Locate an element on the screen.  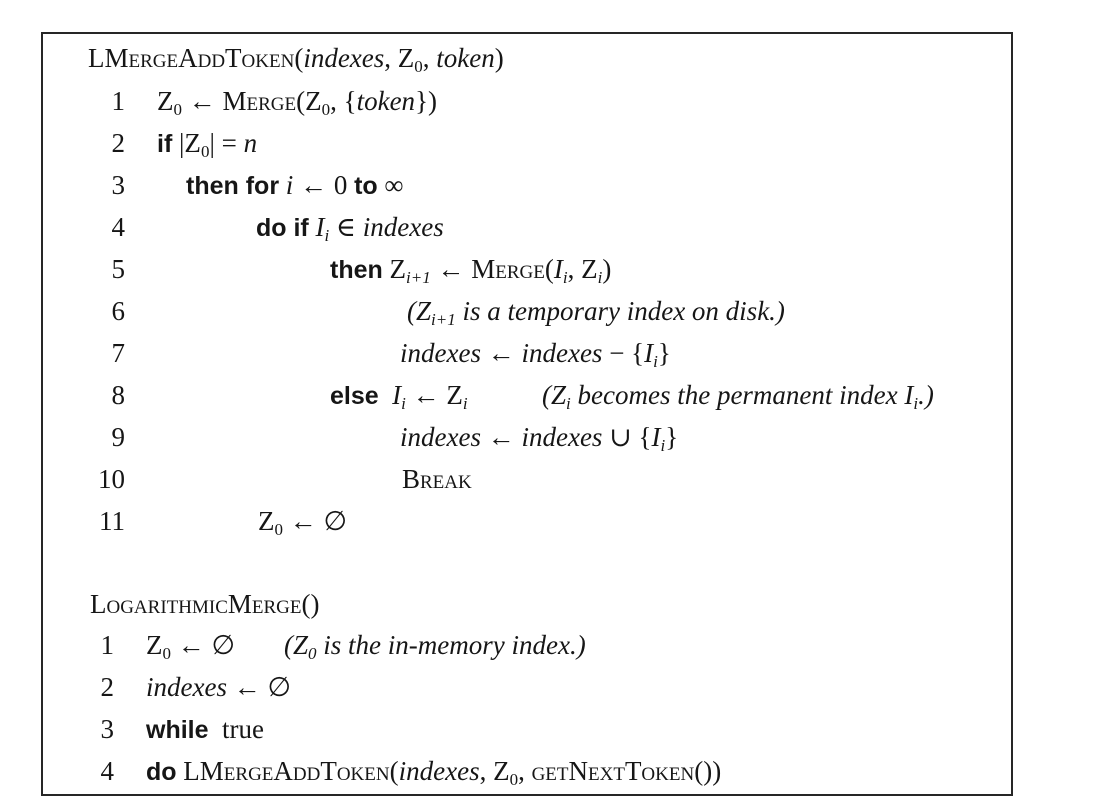
algorithm1-name: LMergeAddToken is located at coordinates (191, 58).